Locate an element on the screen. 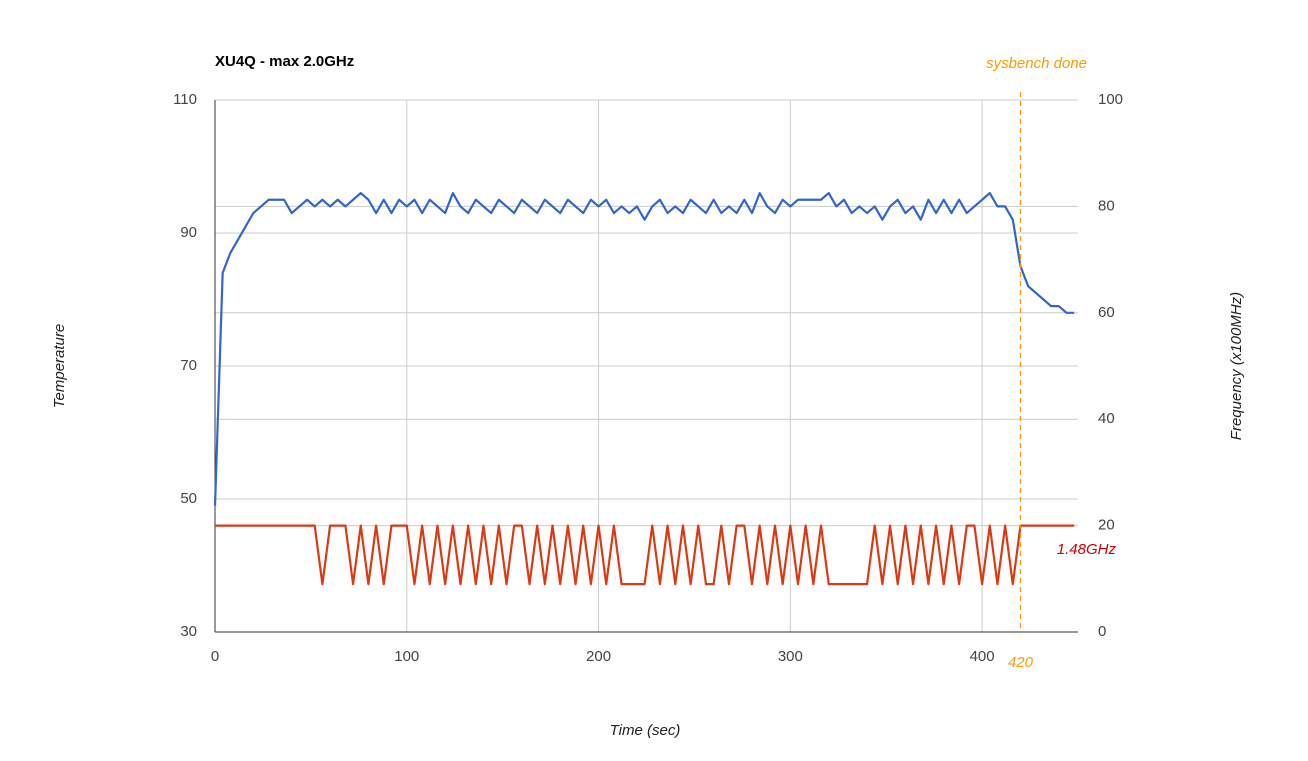  y-tick-label: 110 is located at coordinates (185, 99).